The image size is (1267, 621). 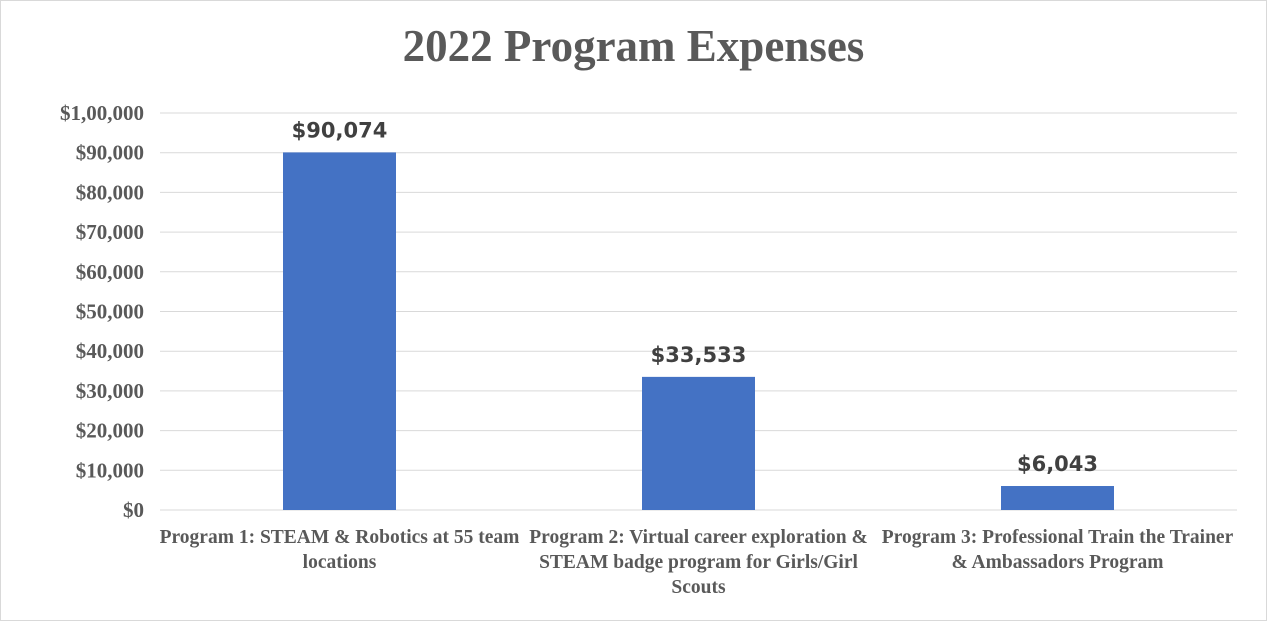 What do you see at coordinates (699, 355) in the screenshot?
I see `data-label-2: $33,533` at bounding box center [699, 355].